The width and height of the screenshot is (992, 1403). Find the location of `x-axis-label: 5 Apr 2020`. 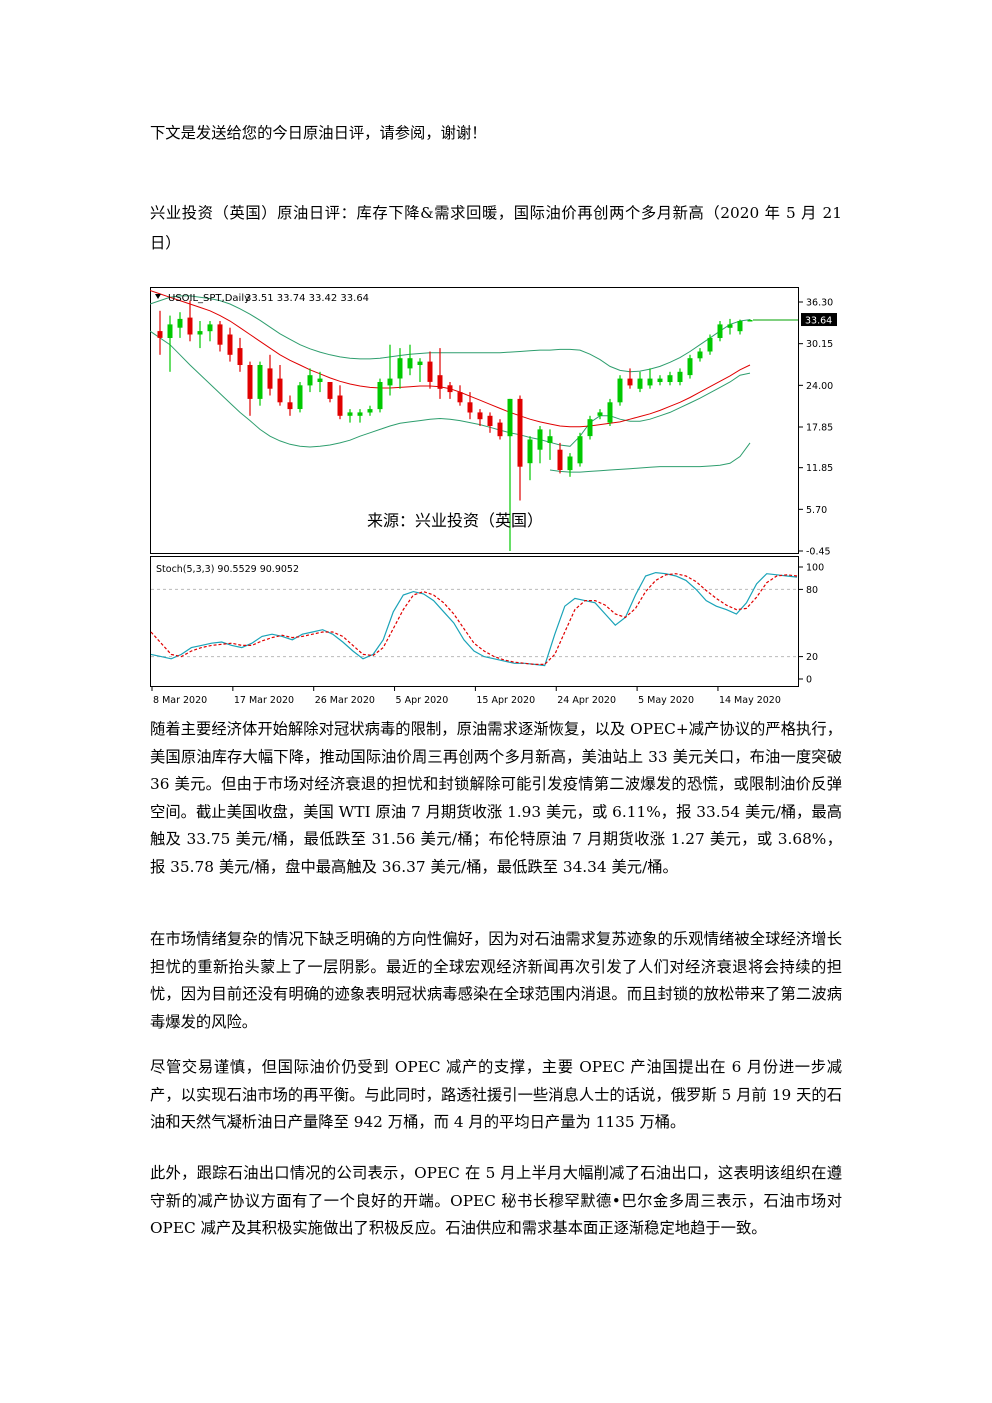

x-axis-label: 5 Apr 2020 is located at coordinates (422, 700).